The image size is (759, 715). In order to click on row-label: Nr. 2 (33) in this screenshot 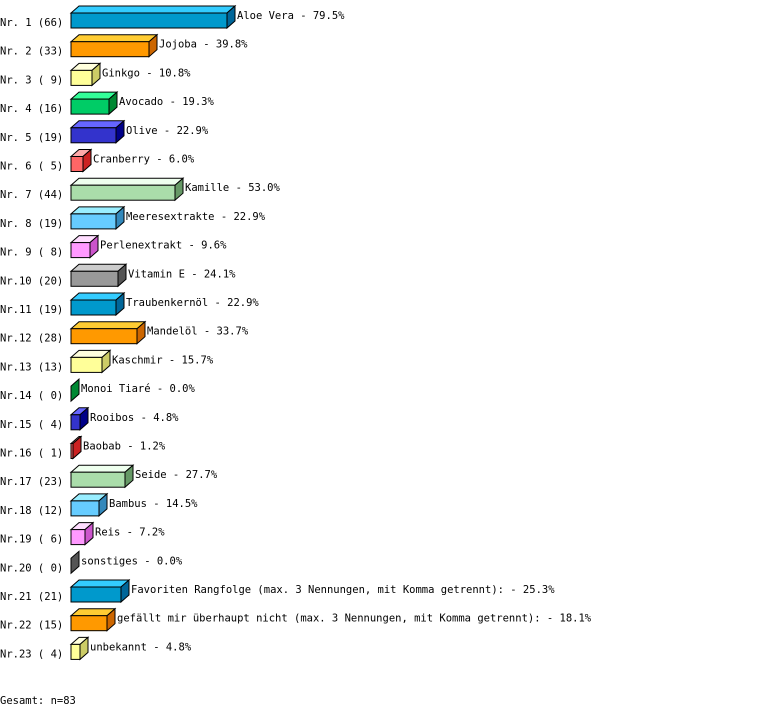, I will do `click(31, 52)`.